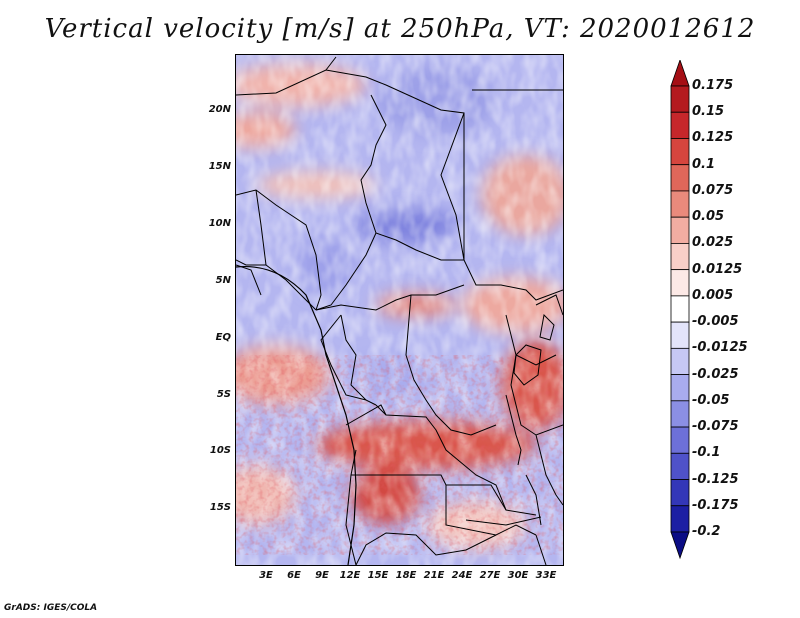 The height and width of the screenshot is (618, 800). Describe the element at coordinates (223, 280) in the screenshot. I see `lat-label-5n: 5N` at that location.